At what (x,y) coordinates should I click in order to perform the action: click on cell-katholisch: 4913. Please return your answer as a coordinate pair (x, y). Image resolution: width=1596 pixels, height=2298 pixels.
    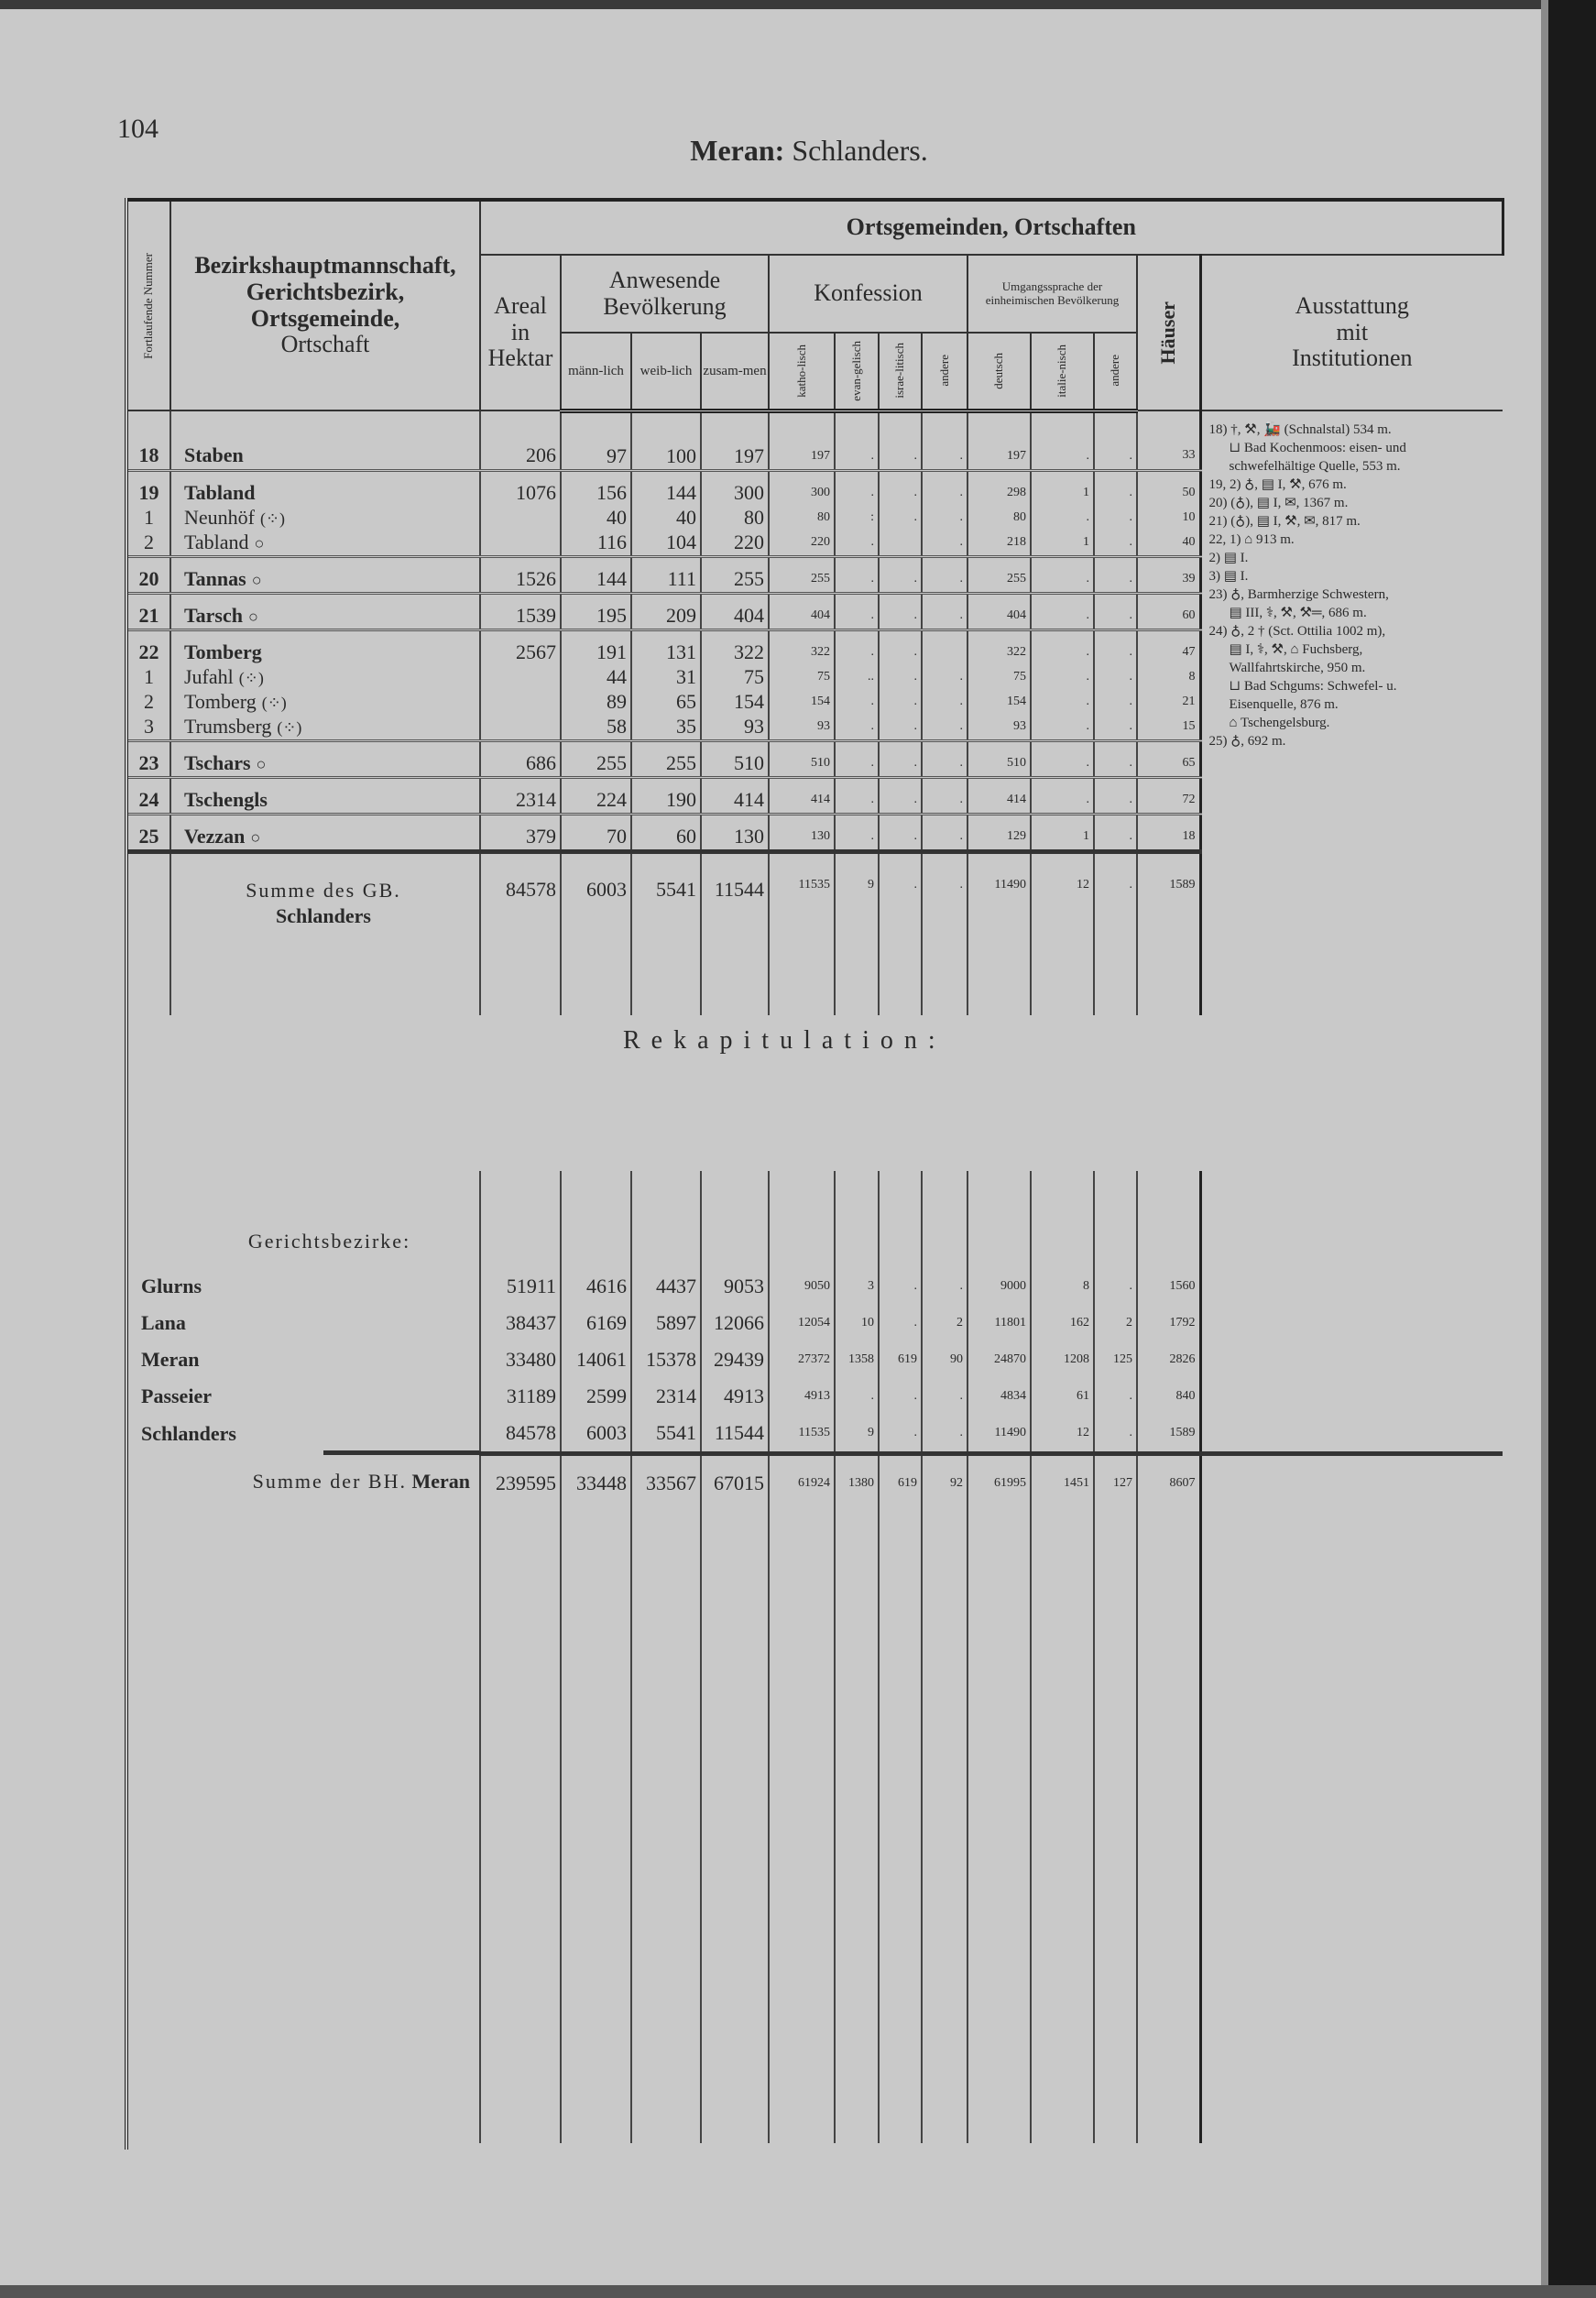
    Looking at the image, I should click on (801, 1396).